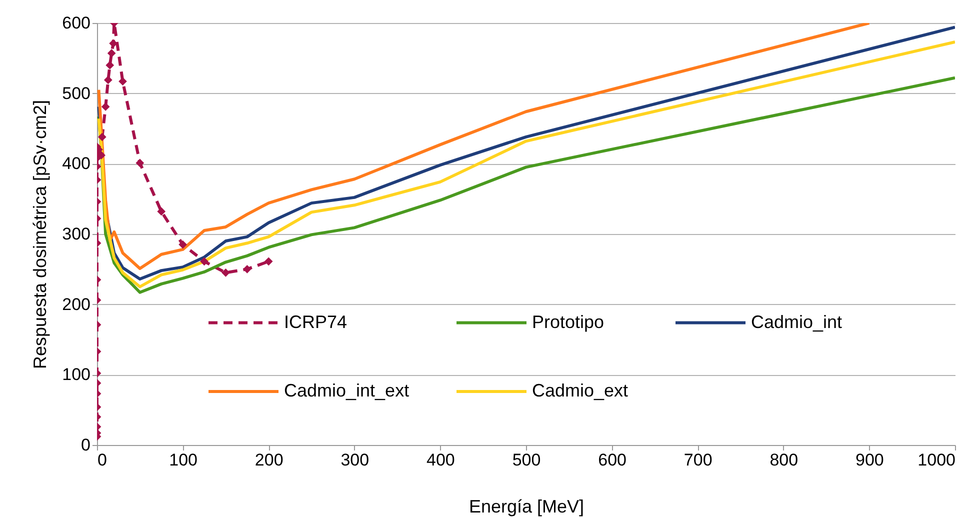 The width and height of the screenshot is (976, 517). What do you see at coordinates (85, 445) in the screenshot?
I see `y-tick-label: 0` at bounding box center [85, 445].